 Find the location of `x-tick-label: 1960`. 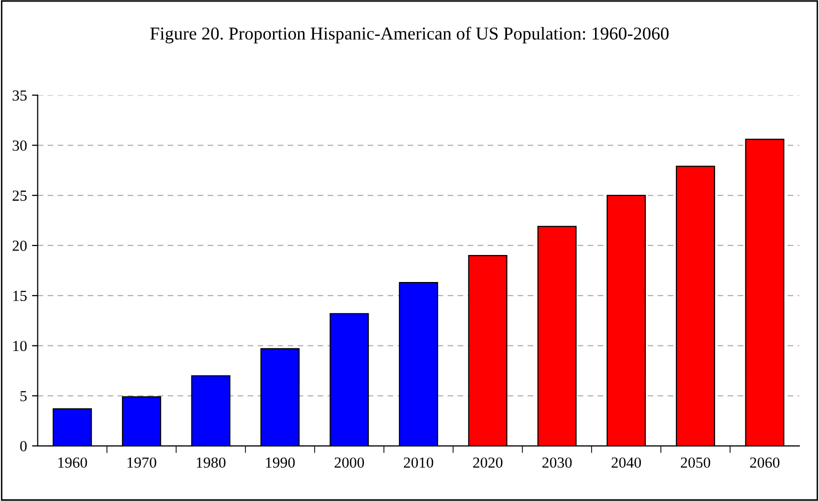

x-tick-label: 1960 is located at coordinates (72, 462).